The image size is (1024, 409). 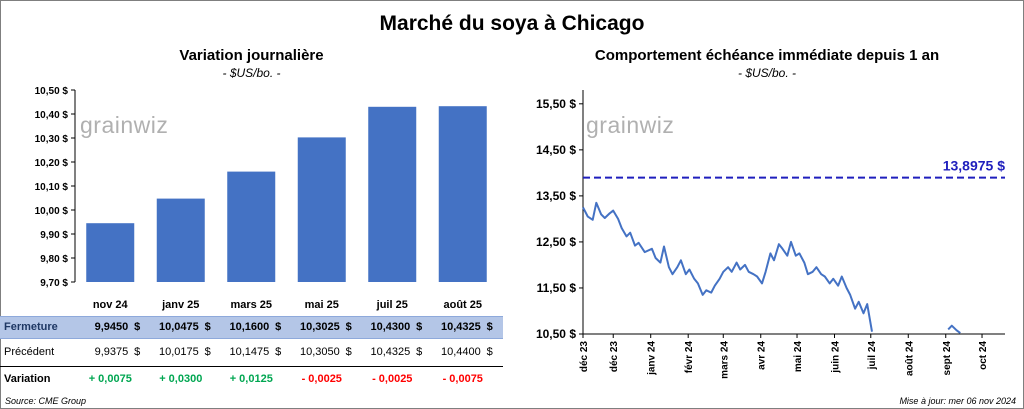 I want to click on line-y-tick-label: 13,50 $, so click(x=556, y=196).